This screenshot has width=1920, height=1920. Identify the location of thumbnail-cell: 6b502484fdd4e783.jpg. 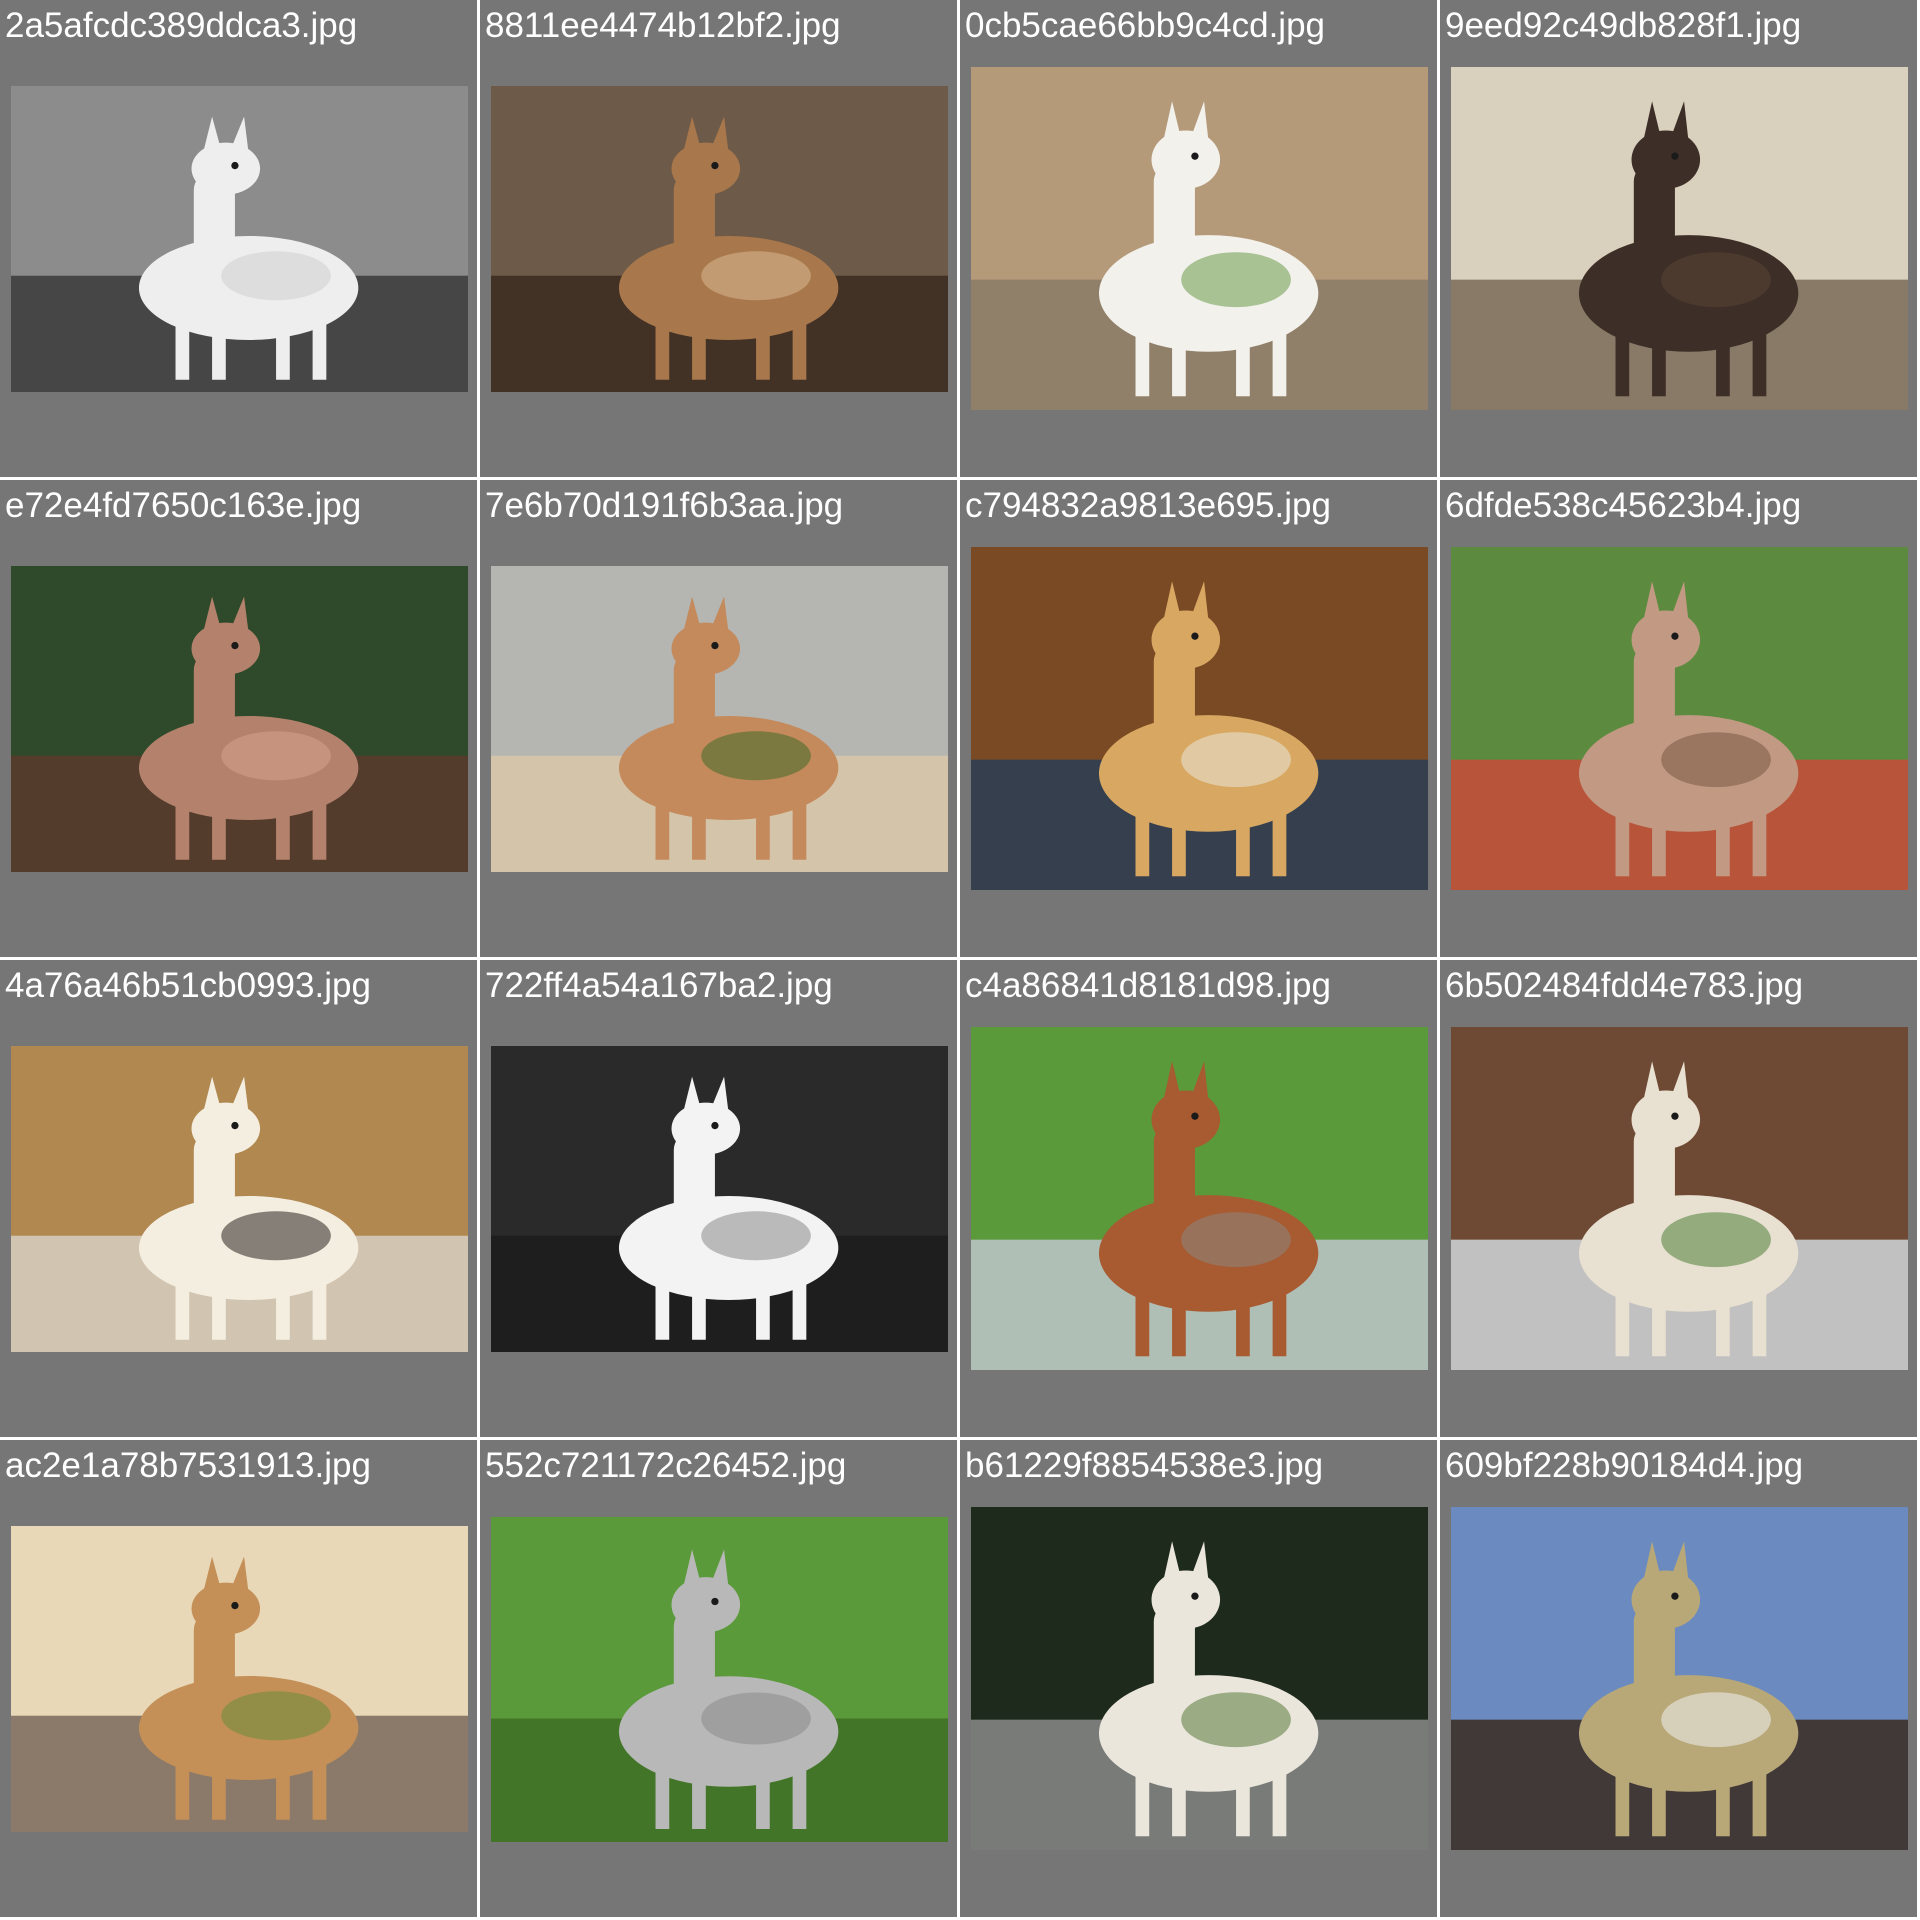
(1678, 1198).